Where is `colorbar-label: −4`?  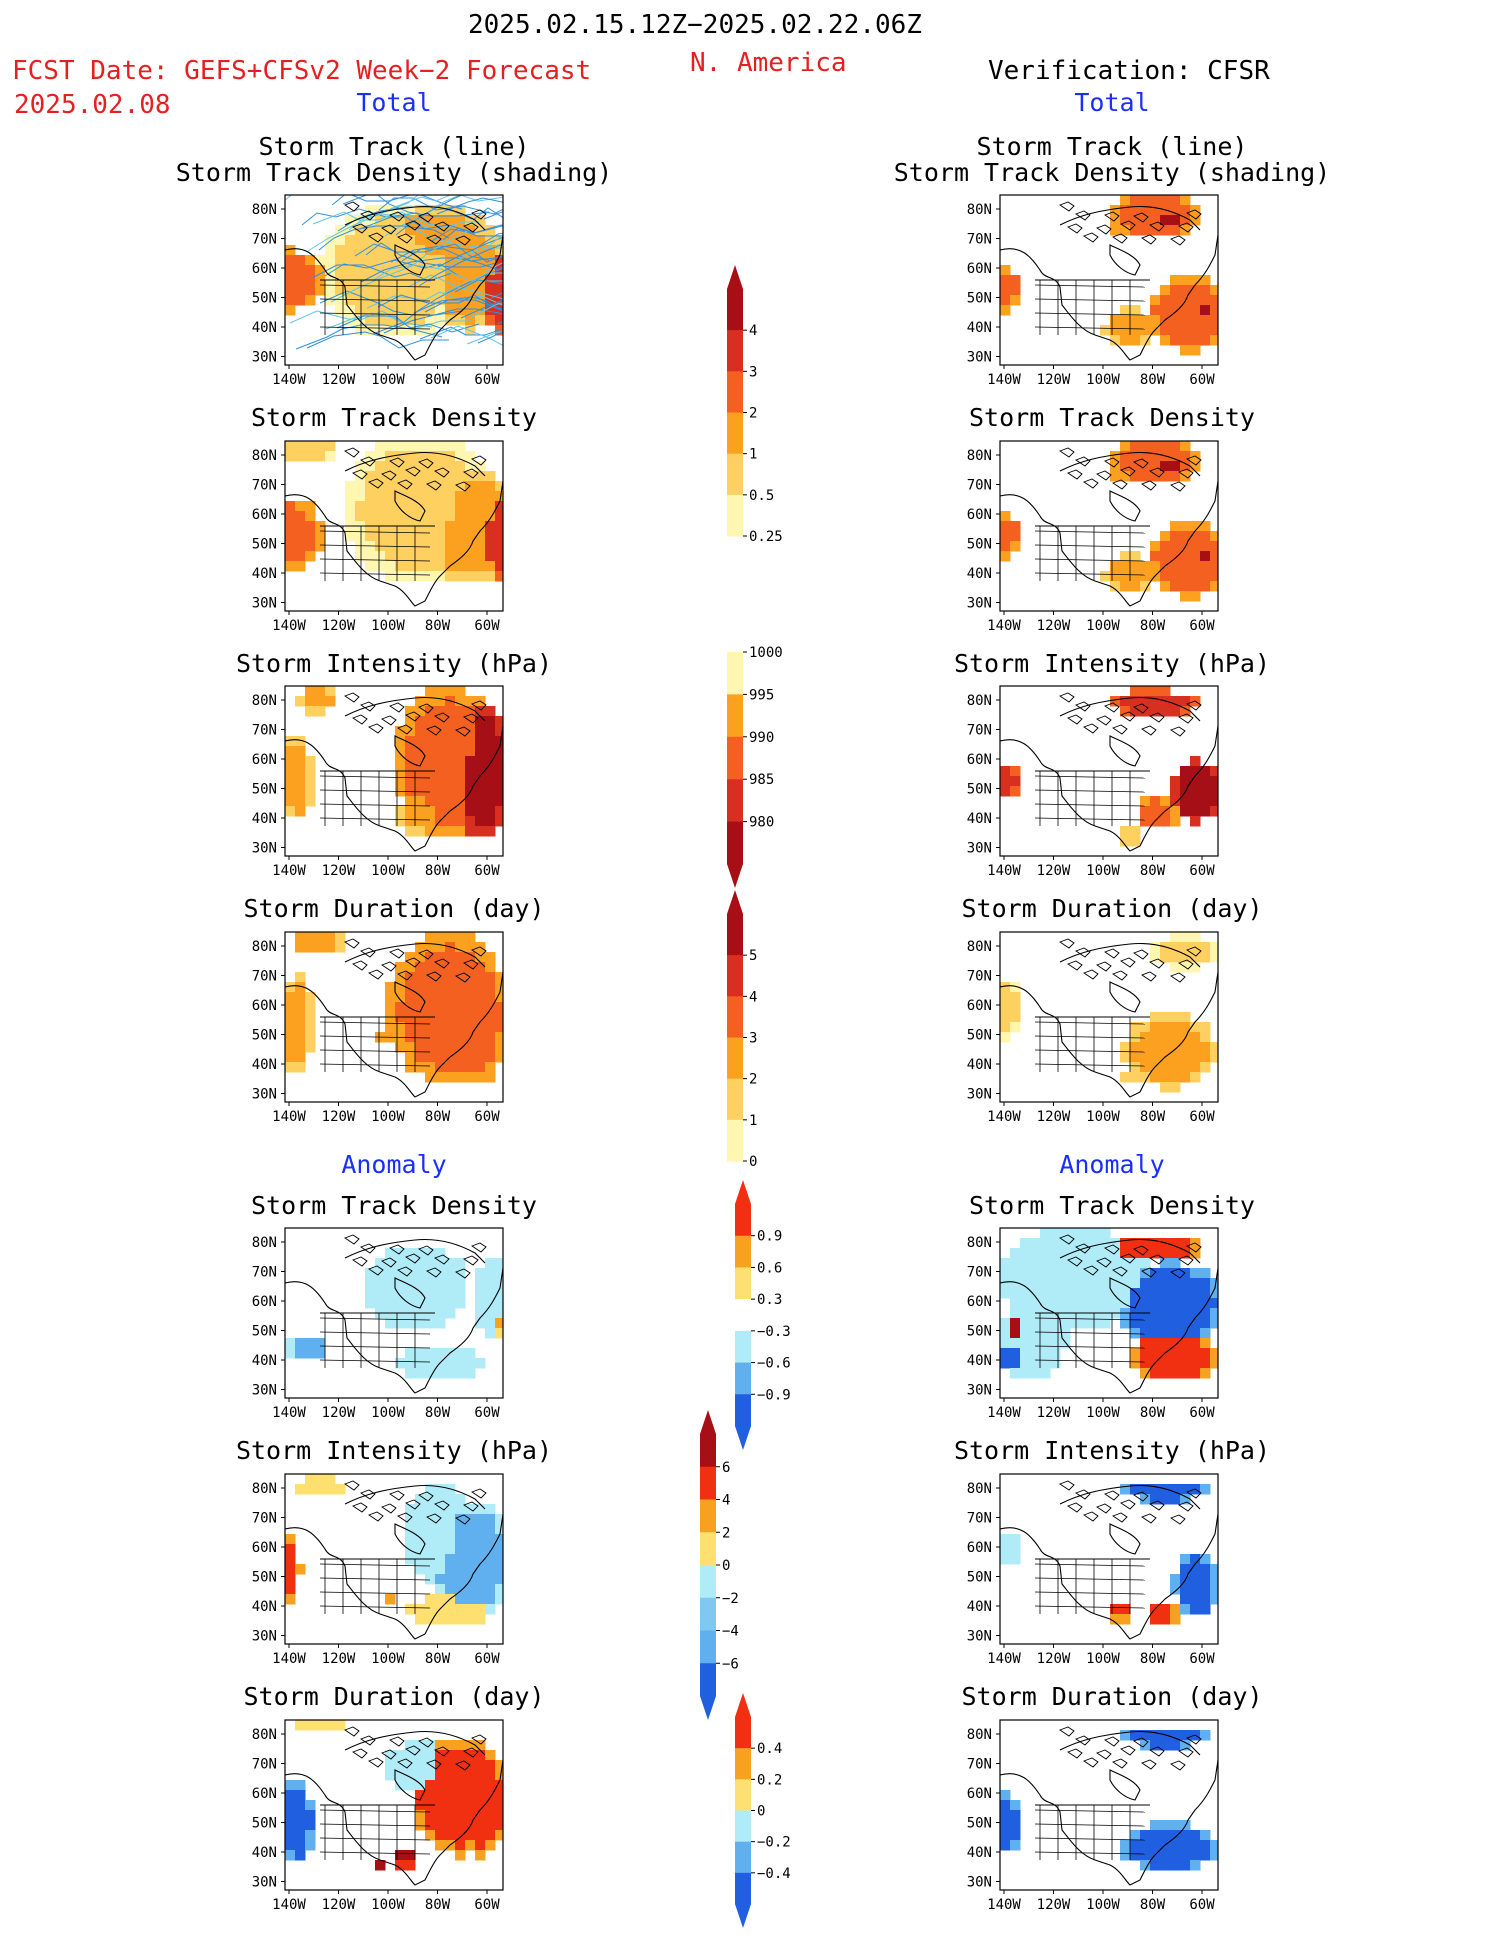
colorbar-label: −4 is located at coordinates (730, 1632).